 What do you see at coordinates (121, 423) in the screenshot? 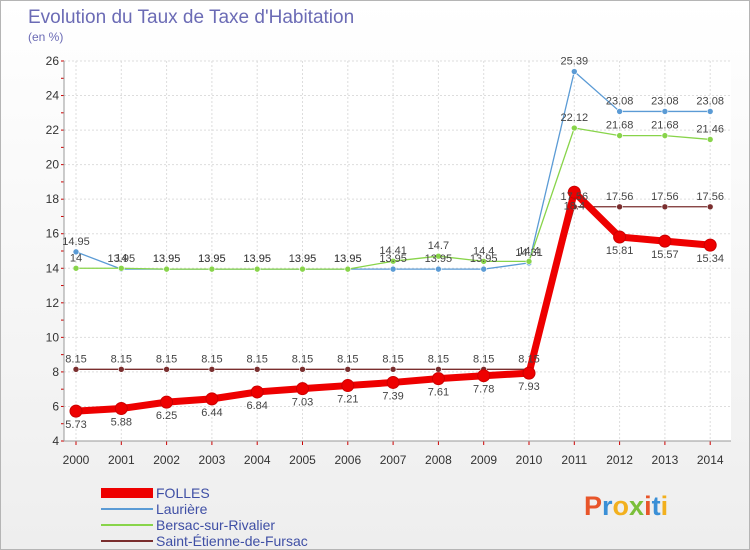
I see `data-label: 5.88` at bounding box center [121, 423].